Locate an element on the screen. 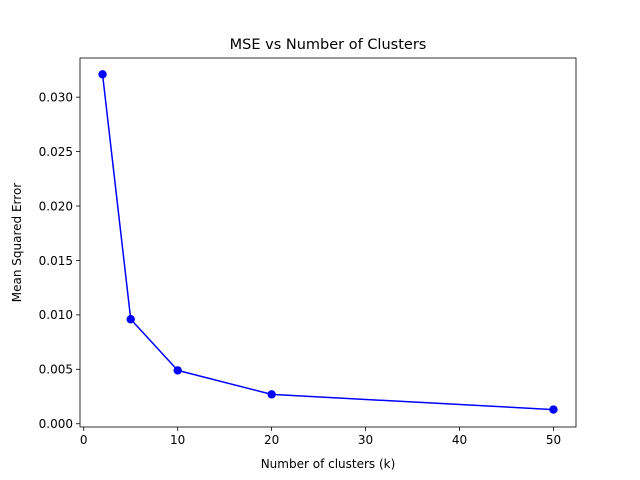  y-tick-label: 0.010 is located at coordinates (56, 315).